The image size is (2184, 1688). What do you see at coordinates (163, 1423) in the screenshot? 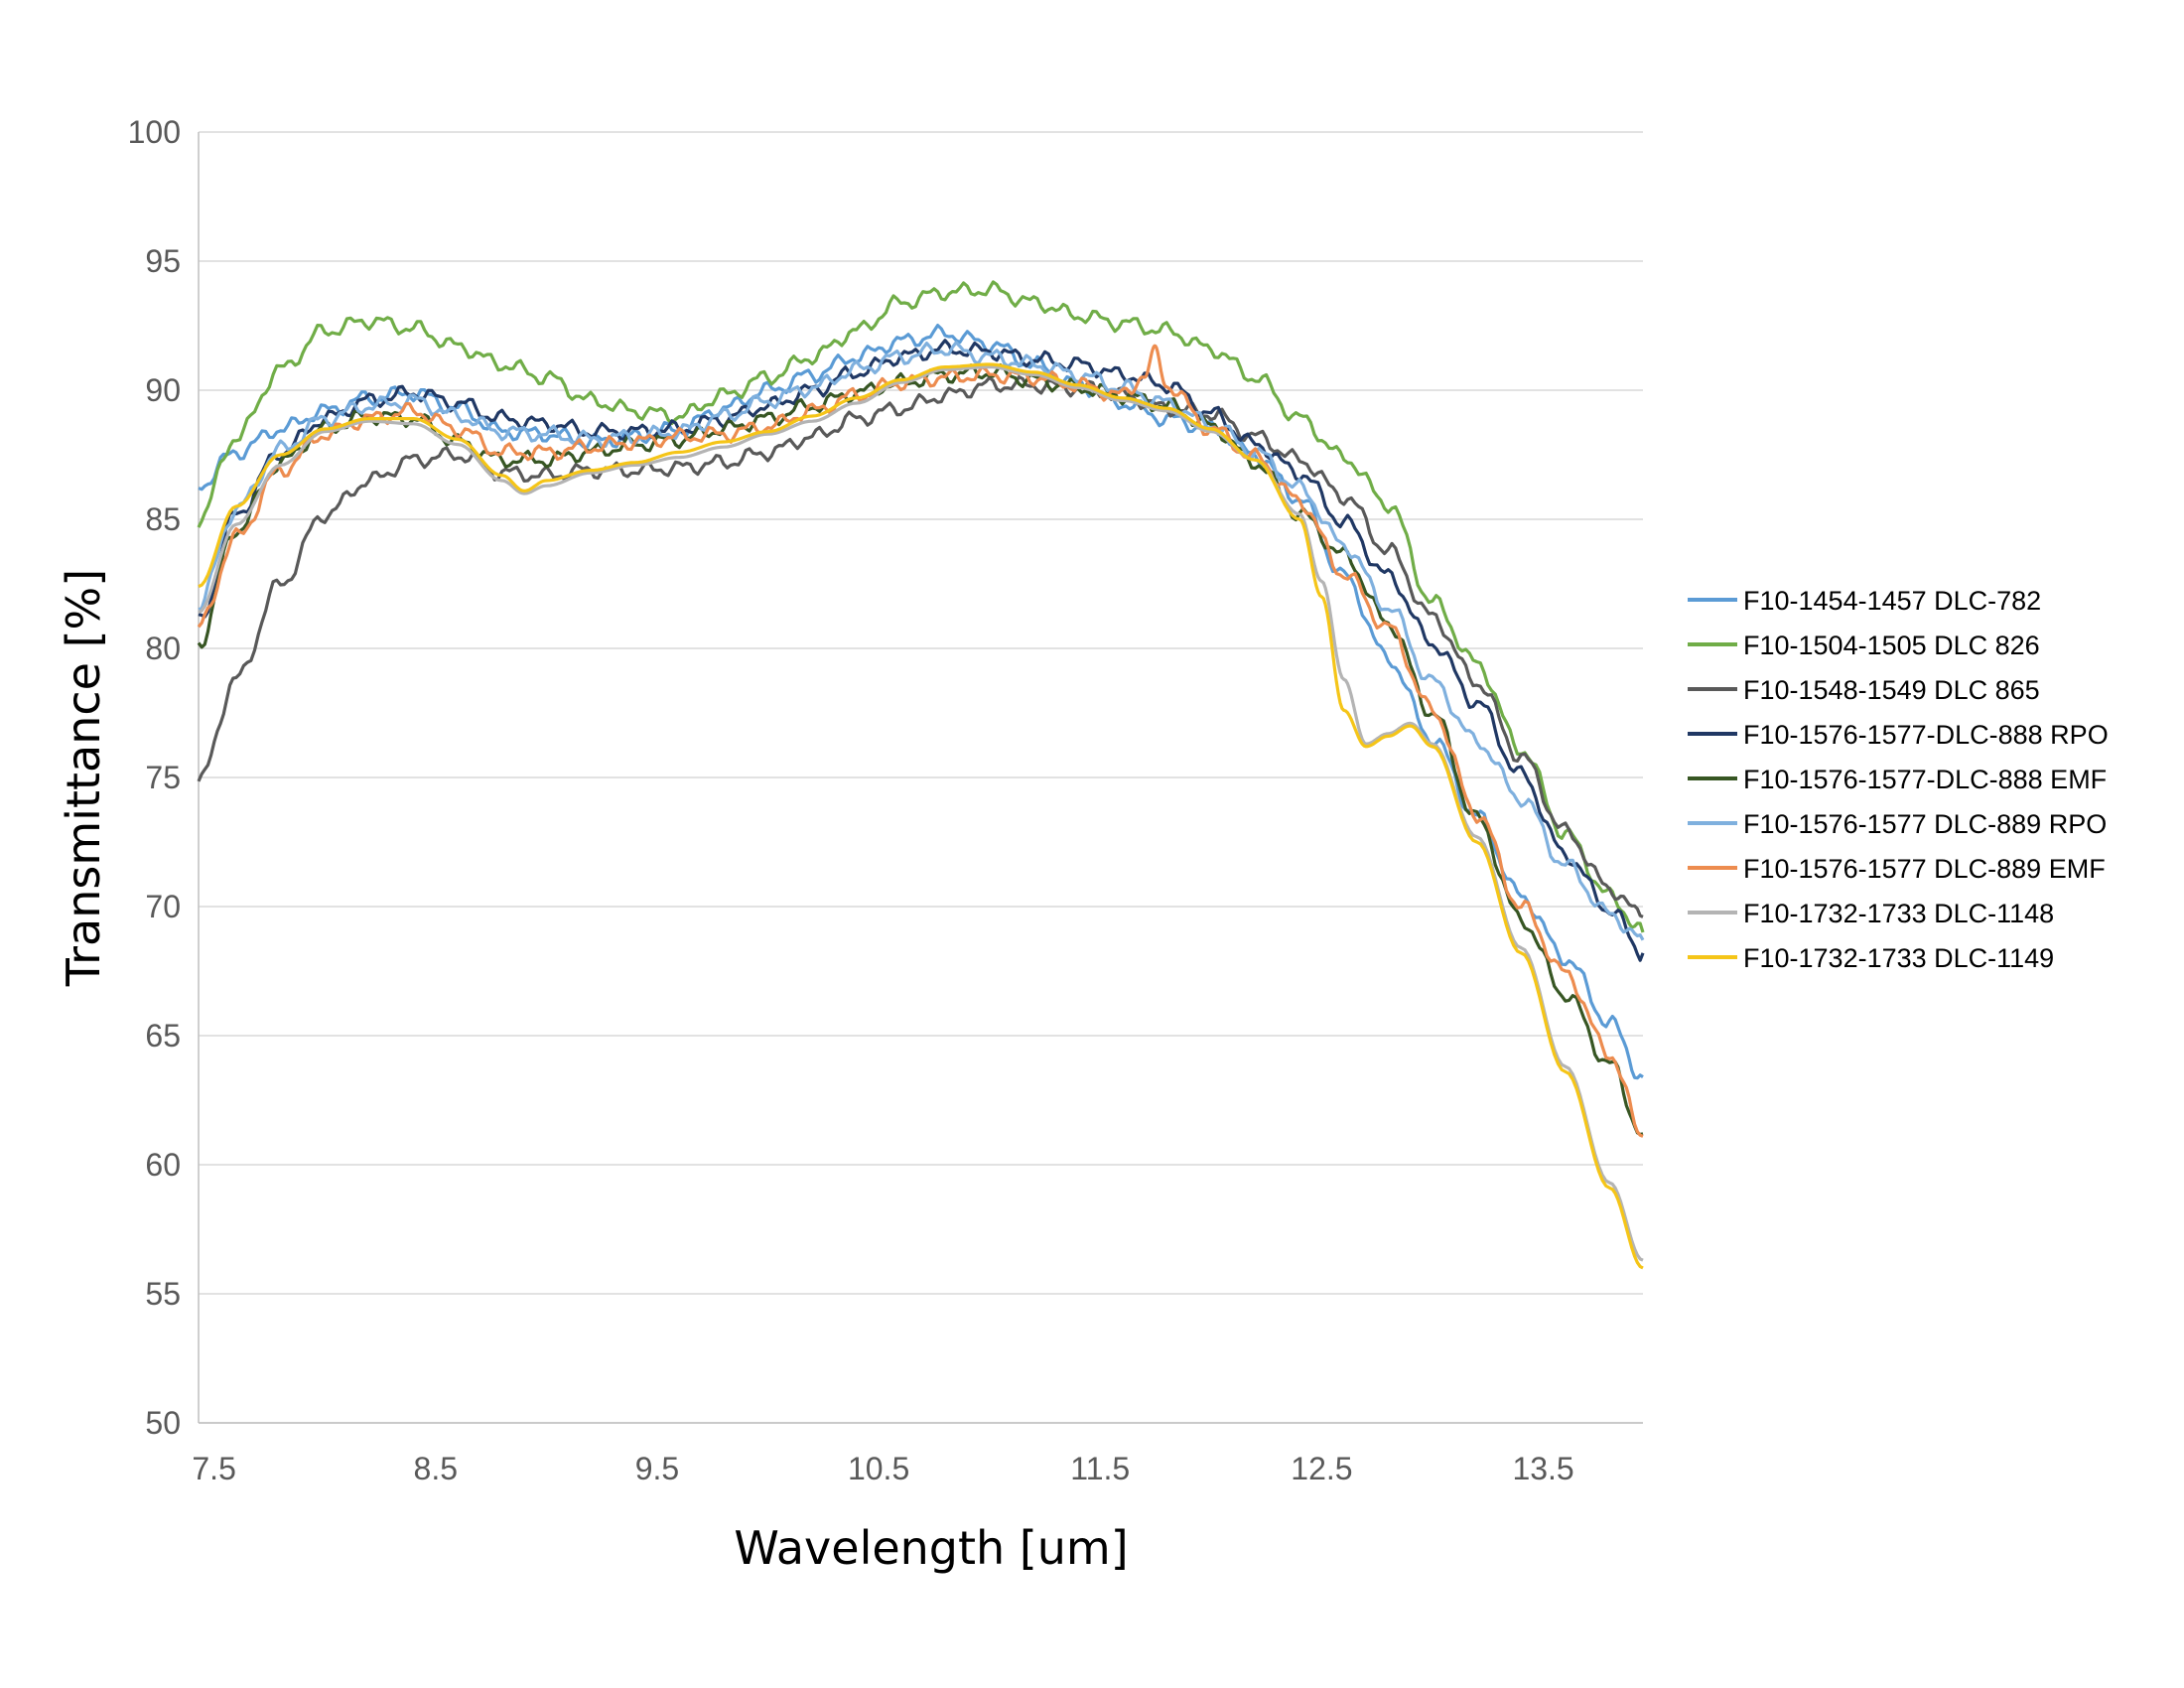
I see `y-tick-label: 50` at bounding box center [163, 1423].